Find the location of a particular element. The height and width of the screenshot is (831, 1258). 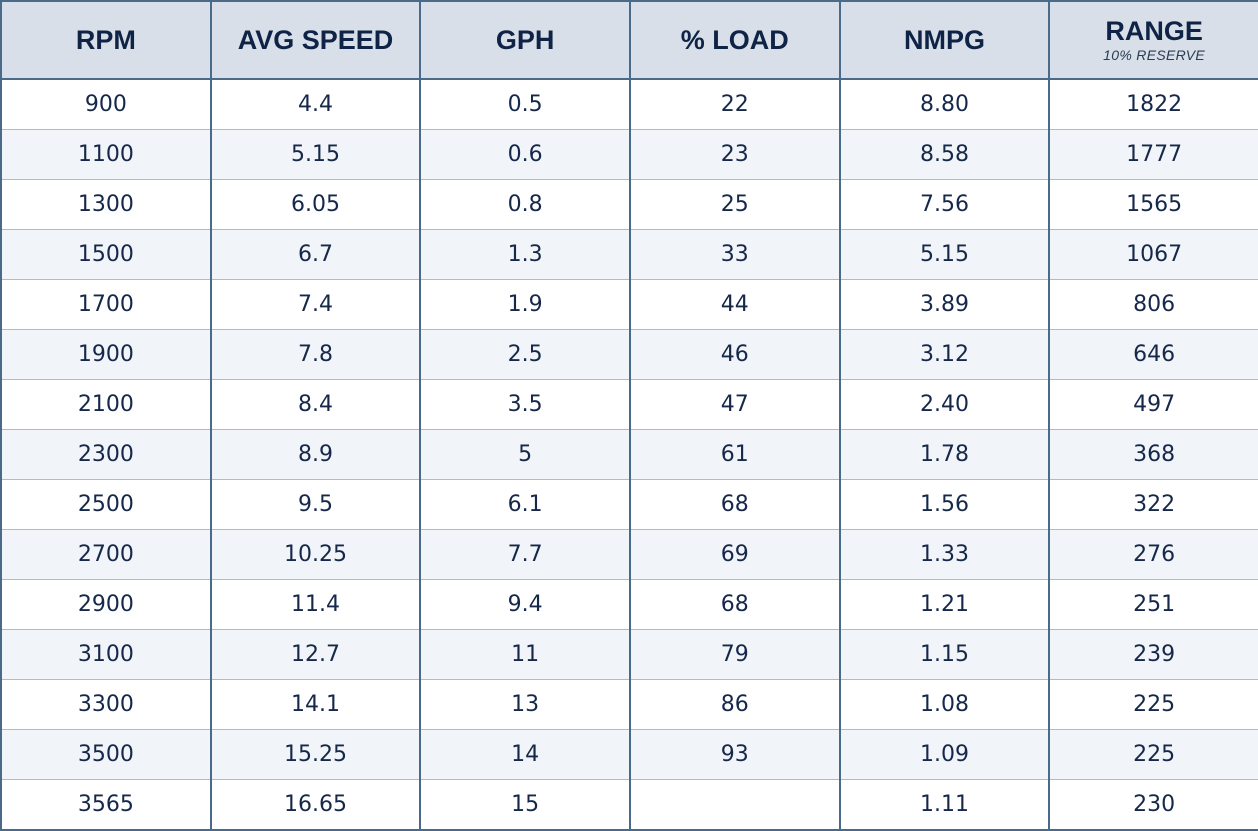

column-header-nmpg: NMPG is located at coordinates (944, 40).